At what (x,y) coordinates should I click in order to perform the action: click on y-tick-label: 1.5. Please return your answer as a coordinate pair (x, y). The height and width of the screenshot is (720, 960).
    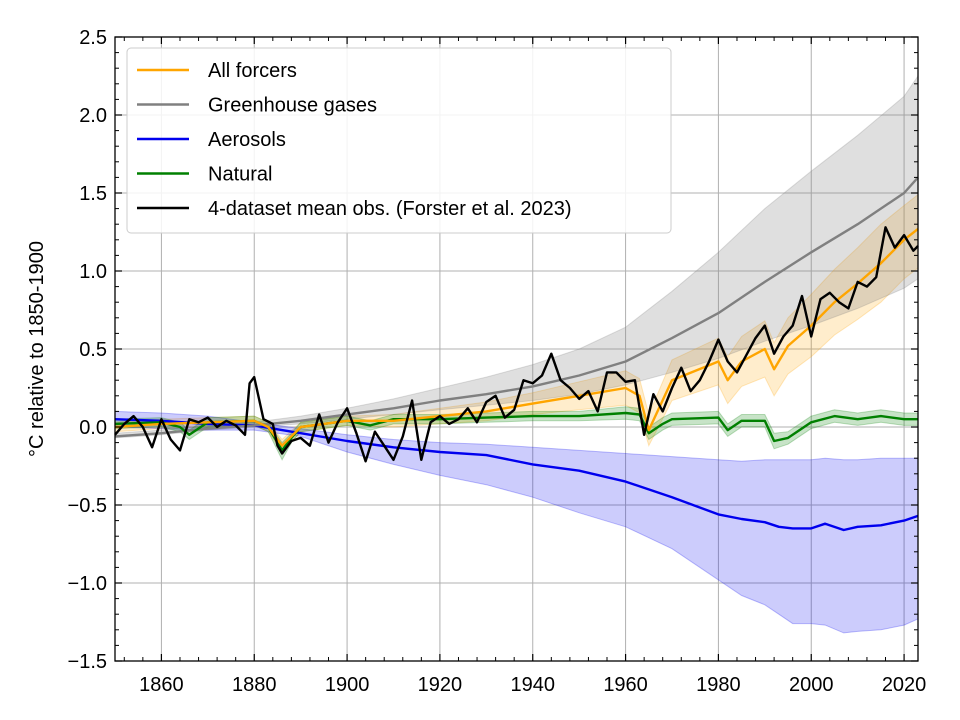
    Looking at the image, I should click on (93, 194).